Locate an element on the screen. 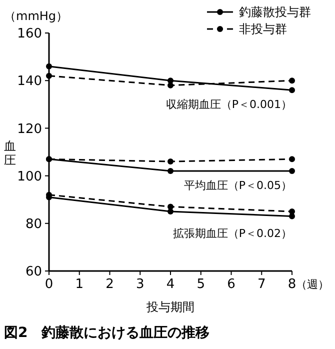  y-axis-title: 血圧 is located at coordinates (10, 153).